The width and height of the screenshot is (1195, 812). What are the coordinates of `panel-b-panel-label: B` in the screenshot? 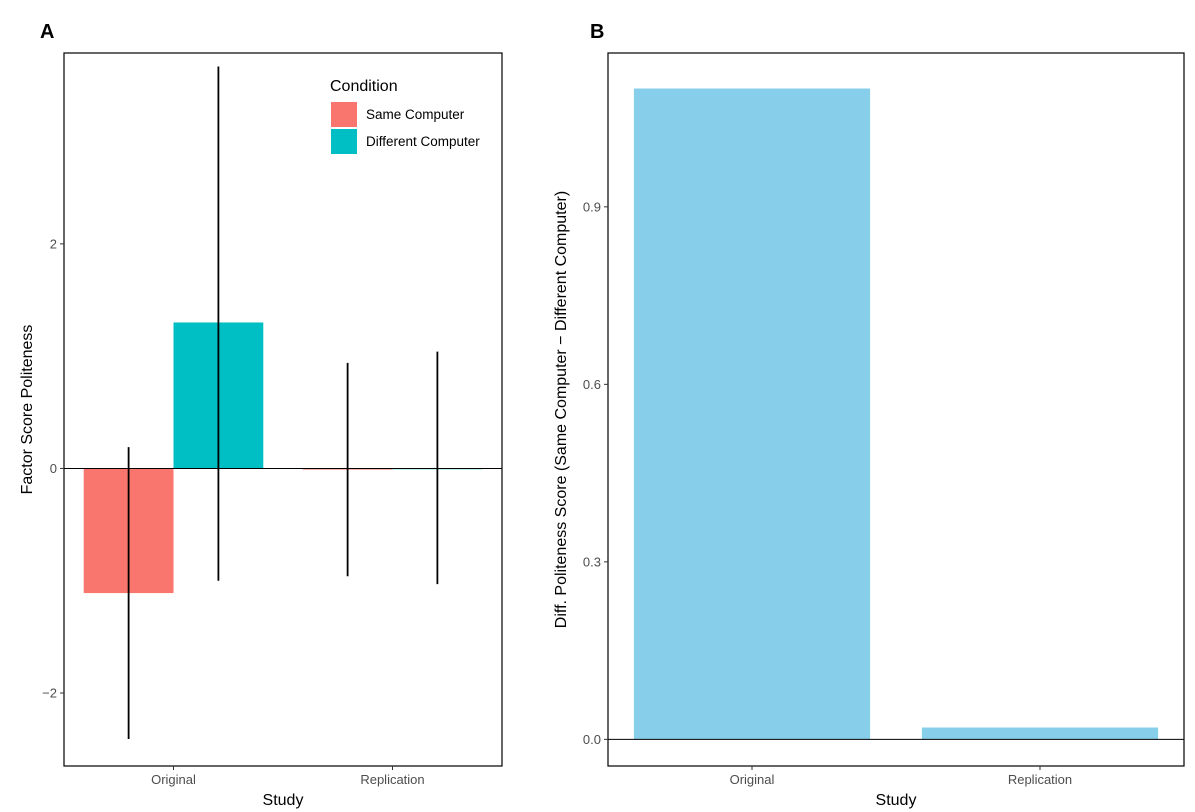 It's located at (597, 32).